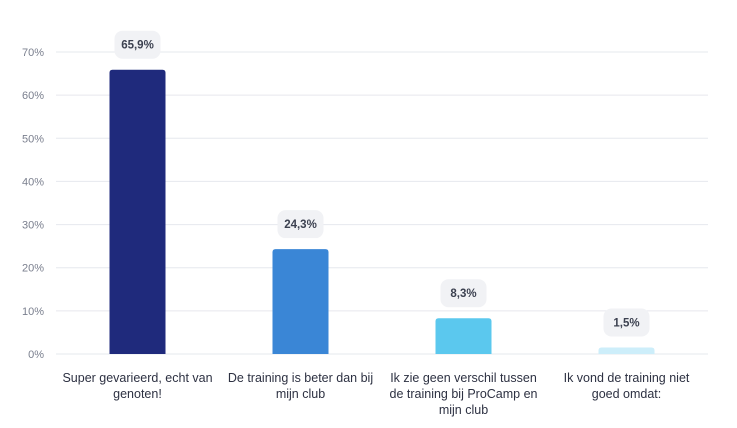 This screenshot has width=737, height=428. I want to click on x-tick-label-0: Super gevarieerd, echt van genoten!, so click(137, 386).